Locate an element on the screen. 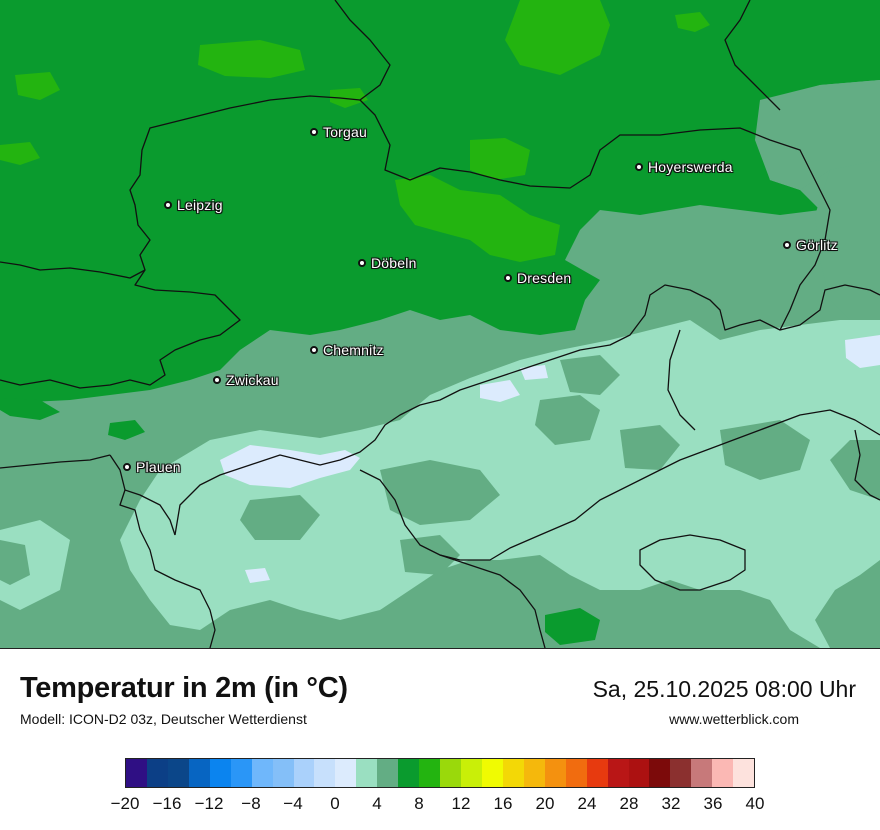  legend-tick-label: 0 is located at coordinates (335, 803).